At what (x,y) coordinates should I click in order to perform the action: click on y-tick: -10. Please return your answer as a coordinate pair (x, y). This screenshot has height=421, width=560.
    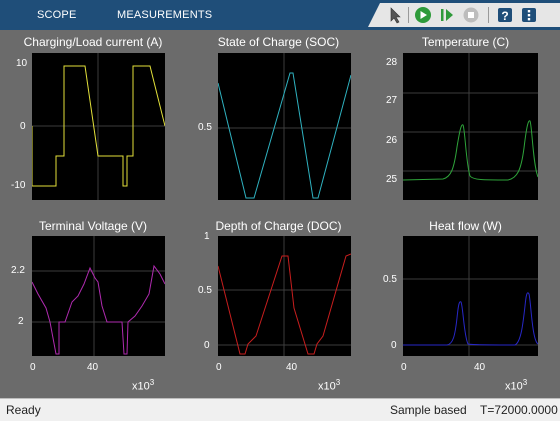
    Looking at the image, I should click on (18, 185).